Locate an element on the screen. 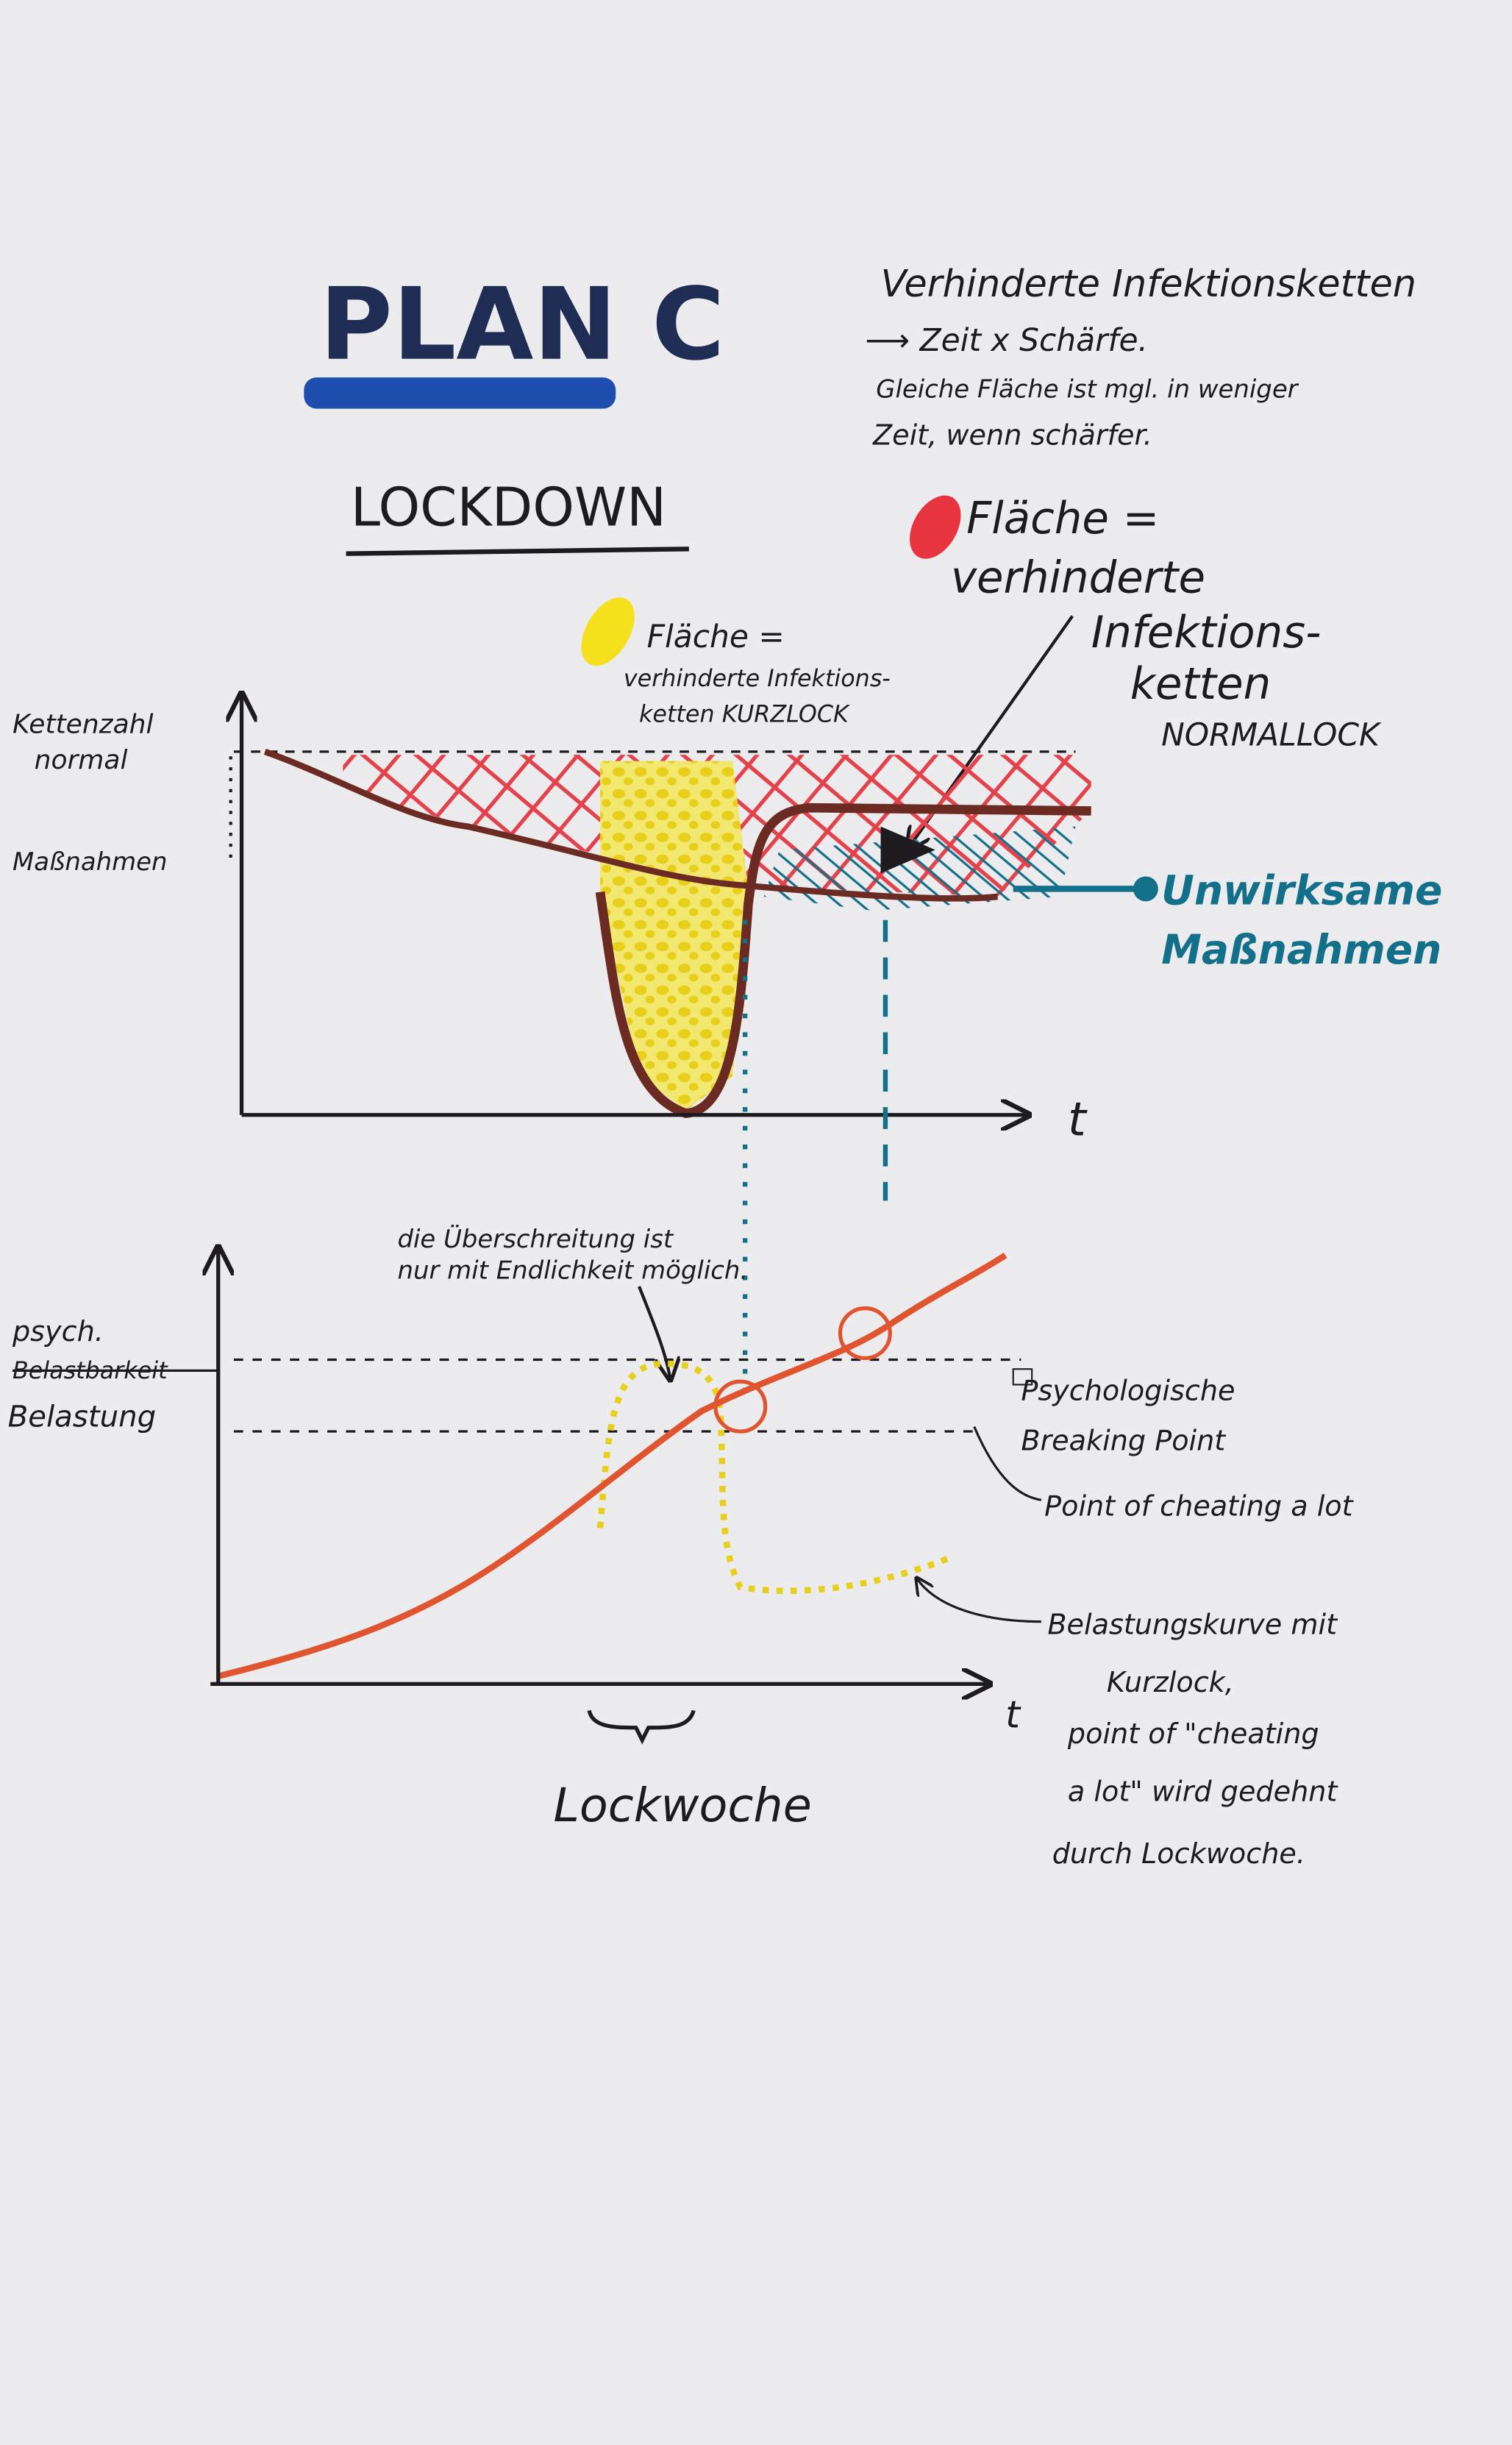 Image resolution: width=1512 pixels, height=2445 pixels. title: PLAN C is located at coordinates (523, 324).